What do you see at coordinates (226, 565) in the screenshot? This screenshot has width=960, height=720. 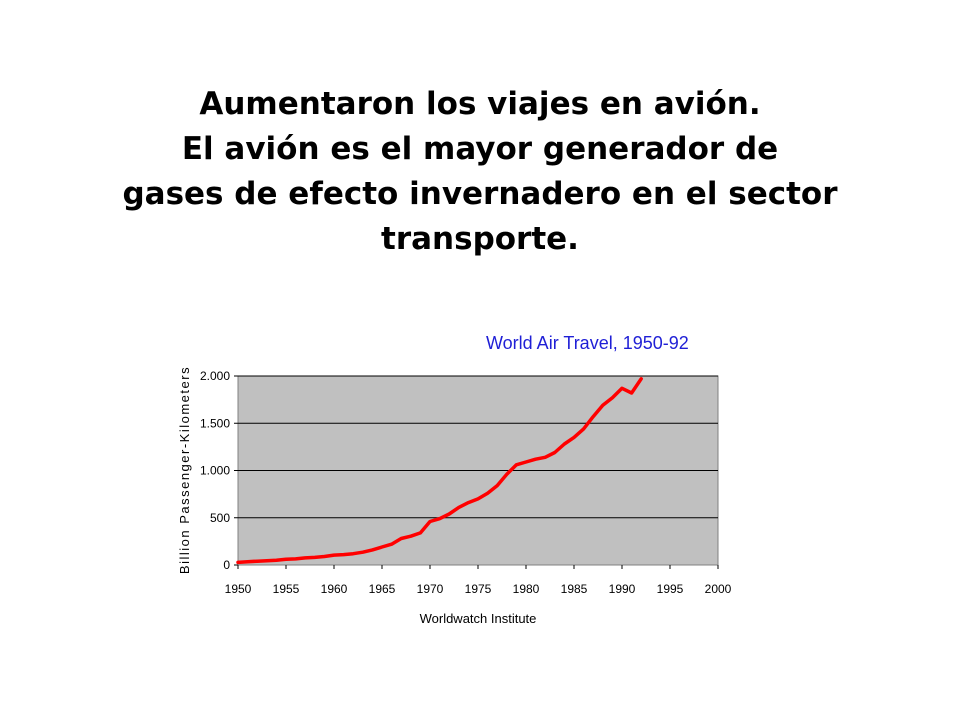 I see `y-tick-label: 0` at bounding box center [226, 565].